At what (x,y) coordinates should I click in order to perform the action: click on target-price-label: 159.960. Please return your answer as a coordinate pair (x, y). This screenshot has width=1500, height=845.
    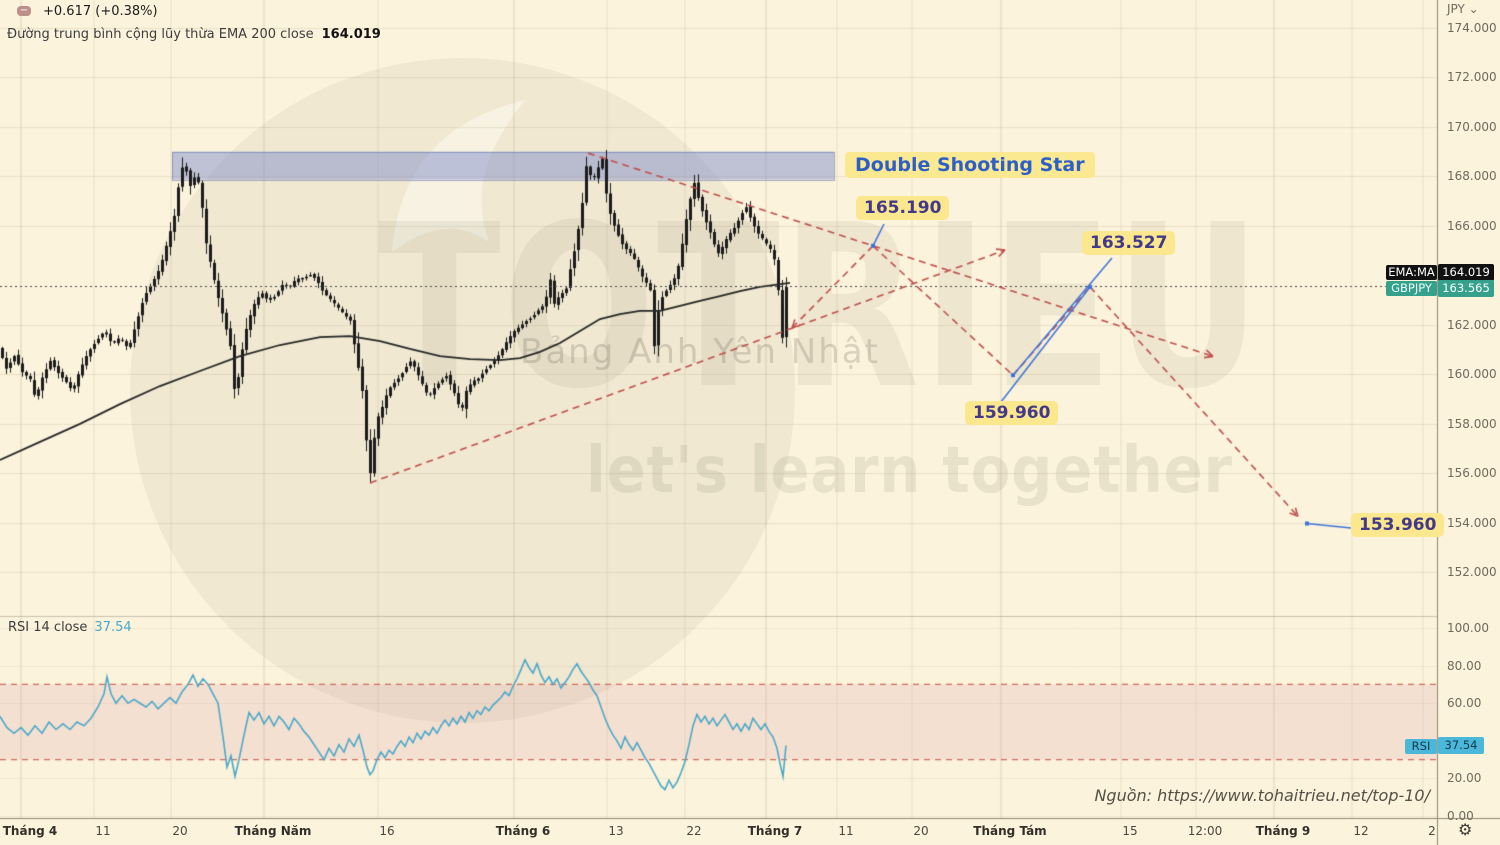
    Looking at the image, I should click on (1012, 413).